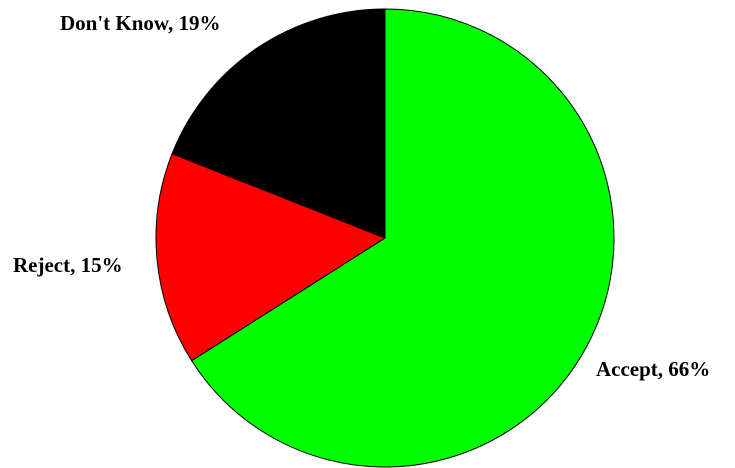 Image resolution: width=735 pixels, height=468 pixels. Describe the element at coordinates (68, 265) in the screenshot. I see `slice-label-reject: Reject, 15%` at that location.